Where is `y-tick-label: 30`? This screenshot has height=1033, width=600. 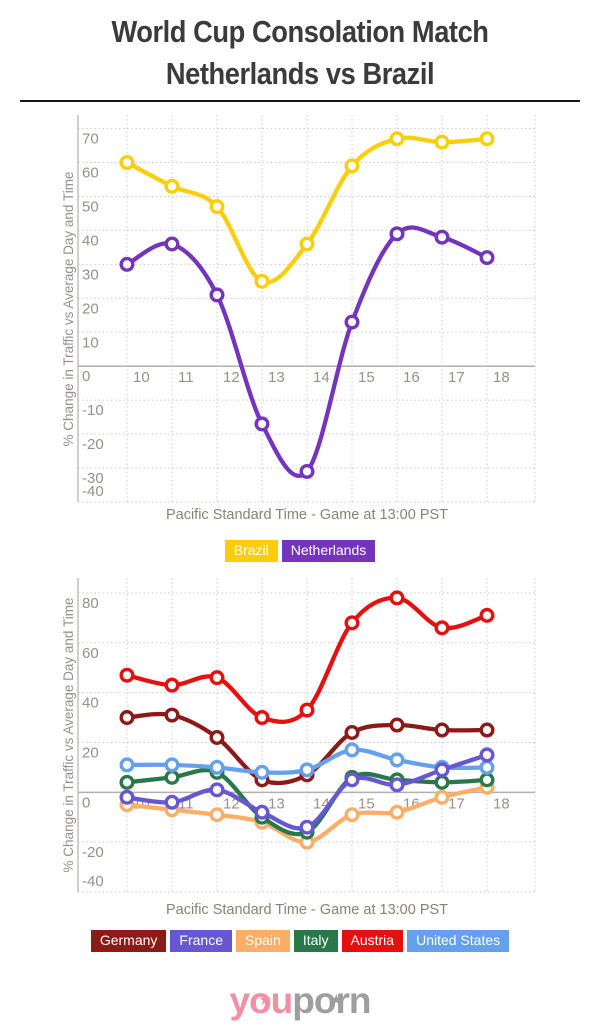
y-tick-label: 30 is located at coordinates (90, 274).